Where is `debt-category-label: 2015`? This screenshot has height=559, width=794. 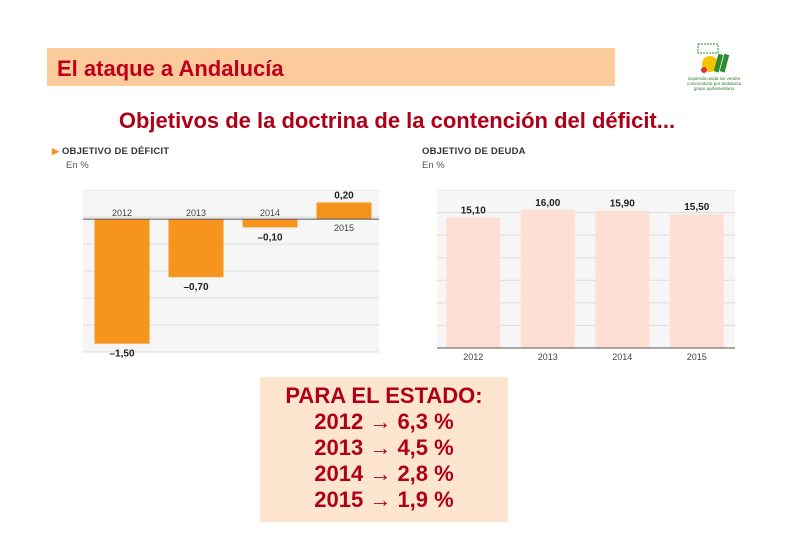 debt-category-label: 2015 is located at coordinates (697, 357).